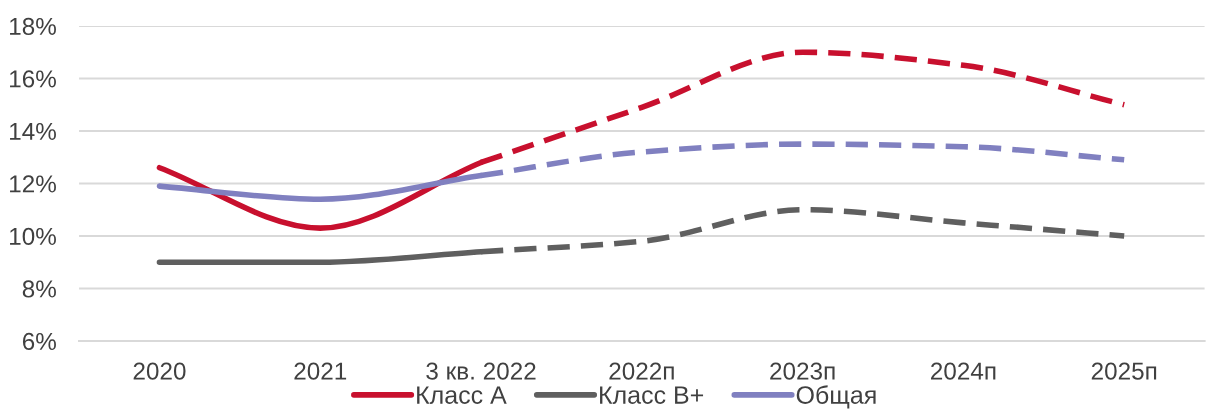 This screenshot has height=412, width=1207. I want to click on x-tick-label: 2024п, so click(963, 371).